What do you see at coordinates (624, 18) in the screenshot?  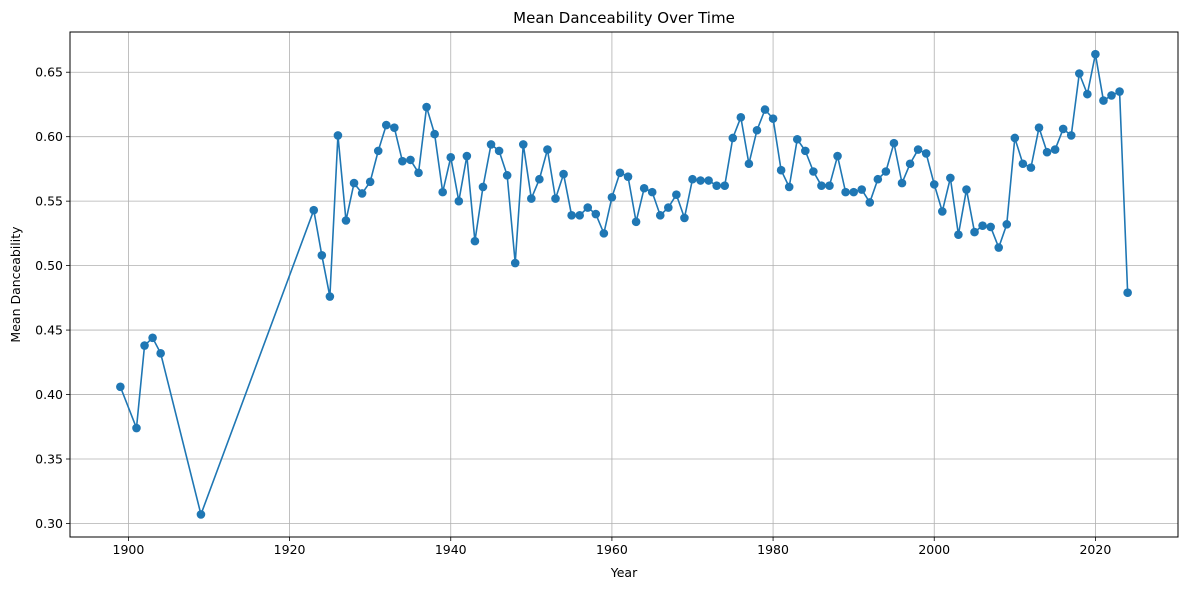 I see `chart-title: Mean Danceability Over Time` at bounding box center [624, 18].